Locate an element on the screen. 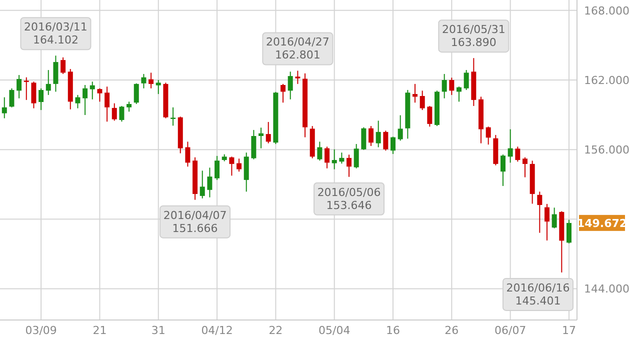 The width and height of the screenshot is (630, 340). annotation: 2016/04/27 162.801 is located at coordinates (298, 49).